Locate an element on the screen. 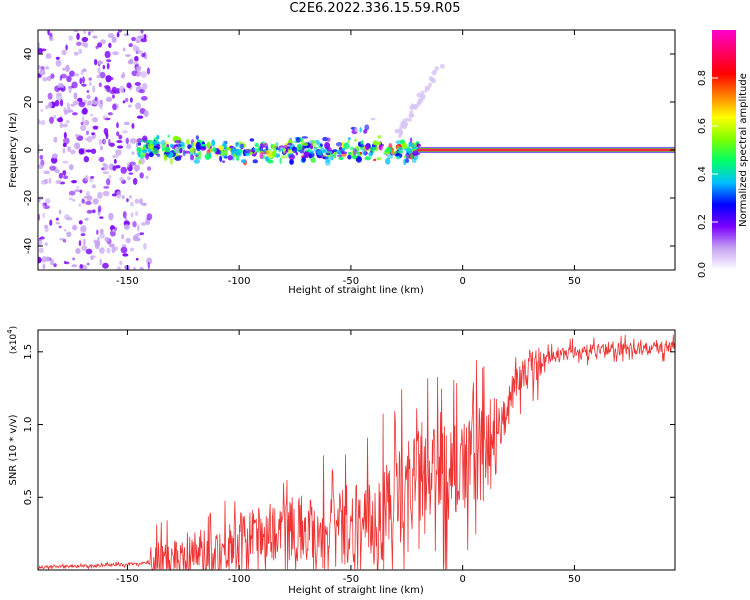 The width and height of the screenshot is (750, 600). snr-multiplier: (x104) is located at coordinates (12, 340).